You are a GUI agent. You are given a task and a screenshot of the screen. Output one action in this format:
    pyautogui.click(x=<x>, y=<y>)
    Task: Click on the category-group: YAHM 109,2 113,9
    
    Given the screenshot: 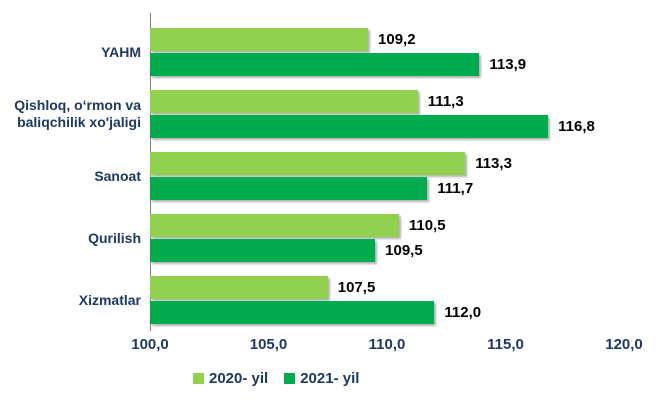 What is the action you would take?
    pyautogui.click(x=333, y=52)
    